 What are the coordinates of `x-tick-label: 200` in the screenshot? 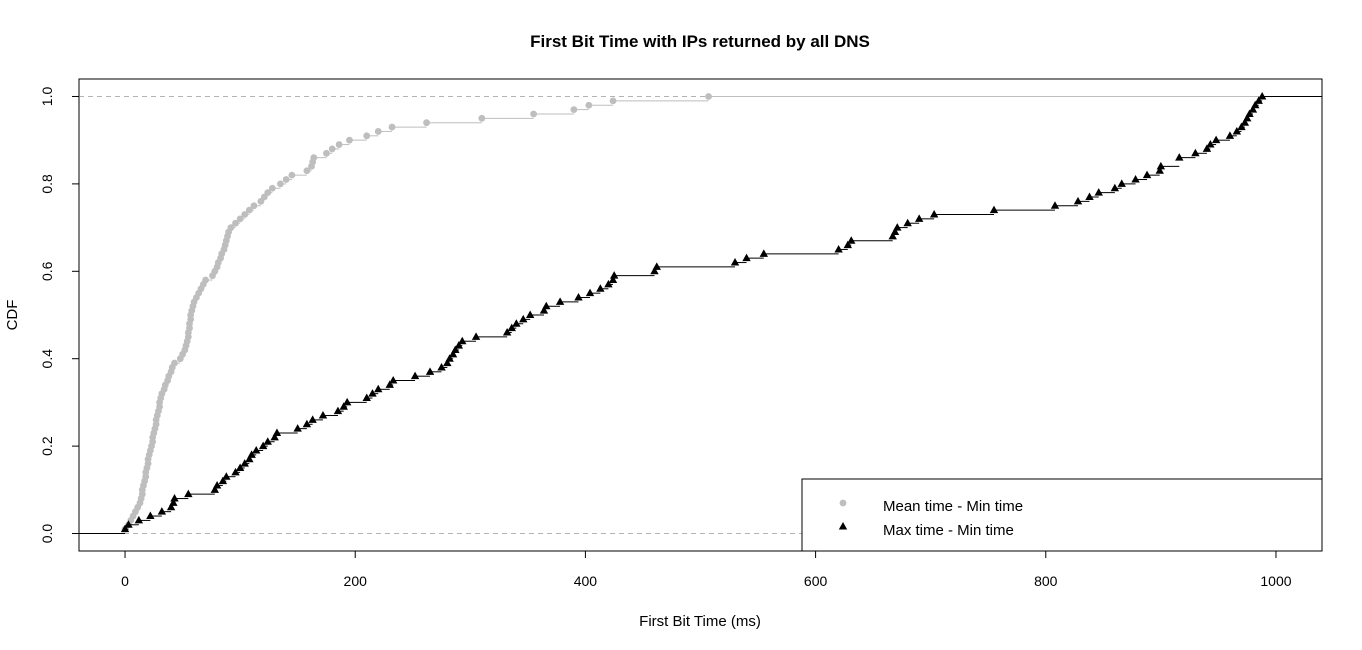 It's located at (356, 581).